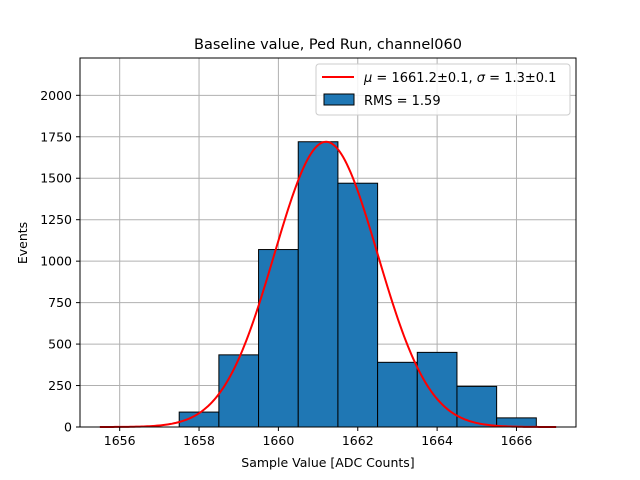 This screenshot has height=480, width=640. What do you see at coordinates (22, 243) in the screenshot?
I see `y-axis-label: Events` at bounding box center [22, 243].